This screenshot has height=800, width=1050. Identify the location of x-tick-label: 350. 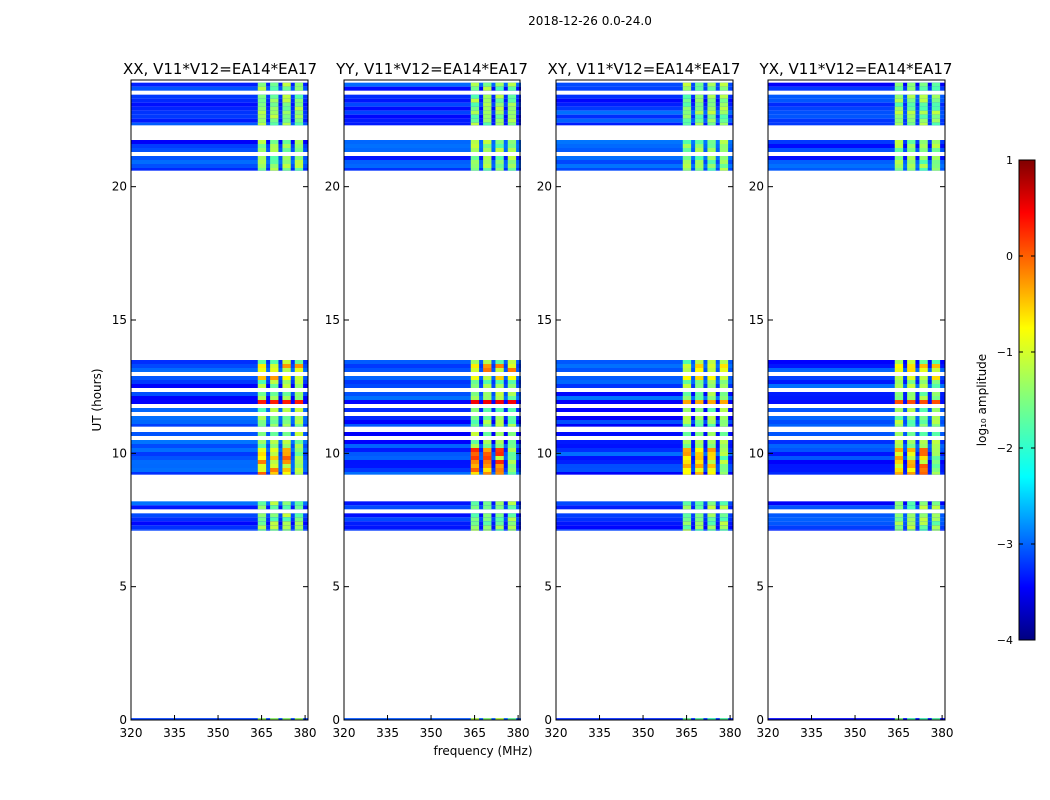
(855, 733).